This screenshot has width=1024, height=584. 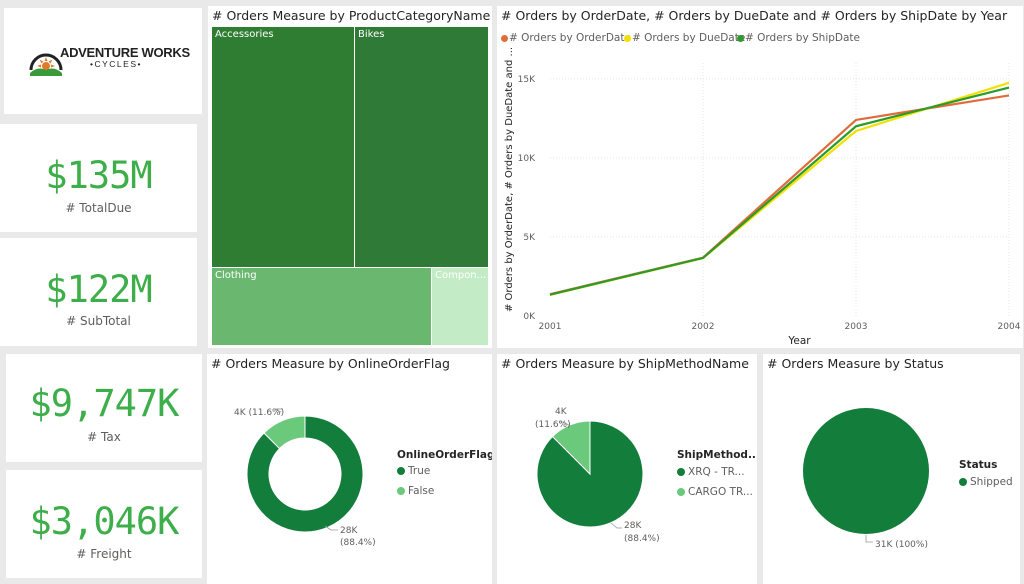 What do you see at coordinates (689, 38) in the screenshot?
I see `legend-label: # Orders by DueDate` at bounding box center [689, 38].